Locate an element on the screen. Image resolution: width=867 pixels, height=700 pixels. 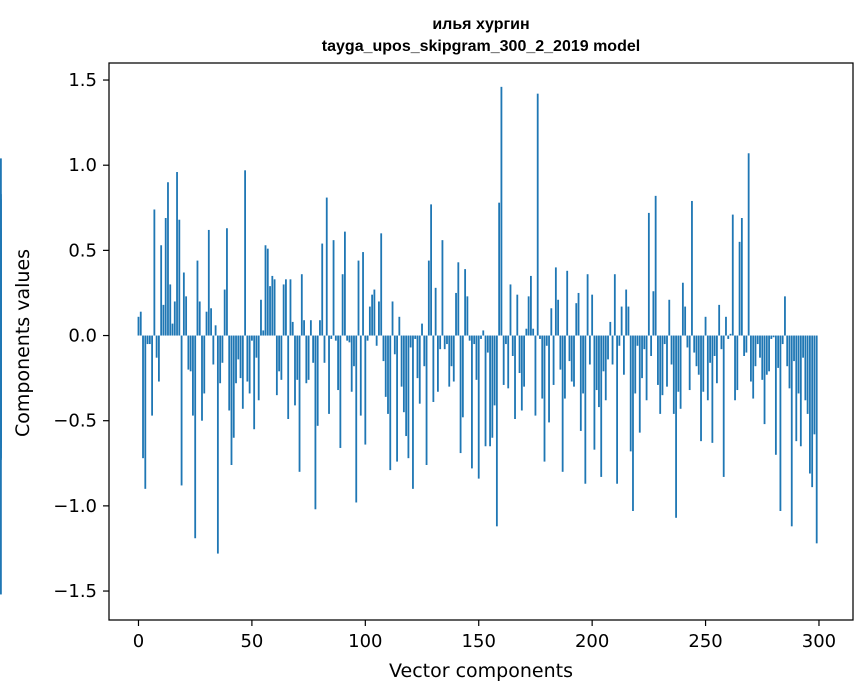
y-tick-label: 1.0 is located at coordinates (82, 165).